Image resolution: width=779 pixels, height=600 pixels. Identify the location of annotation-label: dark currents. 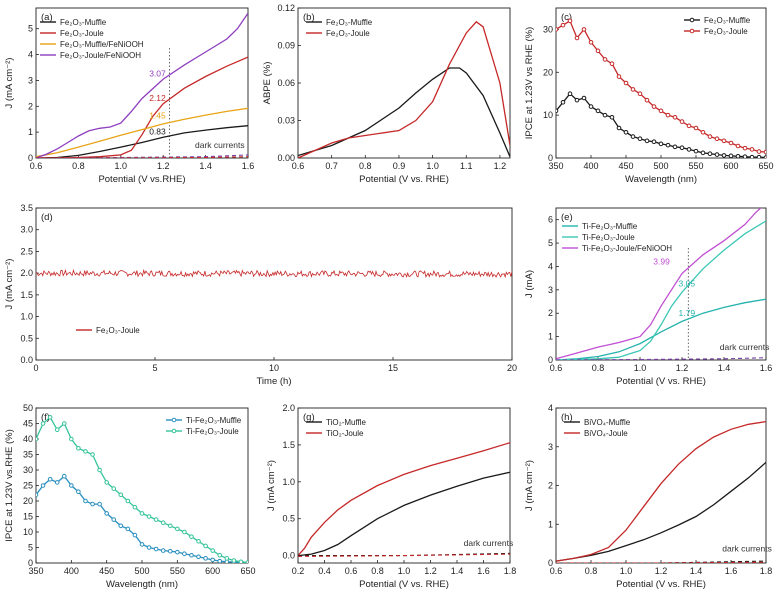
(489, 543).